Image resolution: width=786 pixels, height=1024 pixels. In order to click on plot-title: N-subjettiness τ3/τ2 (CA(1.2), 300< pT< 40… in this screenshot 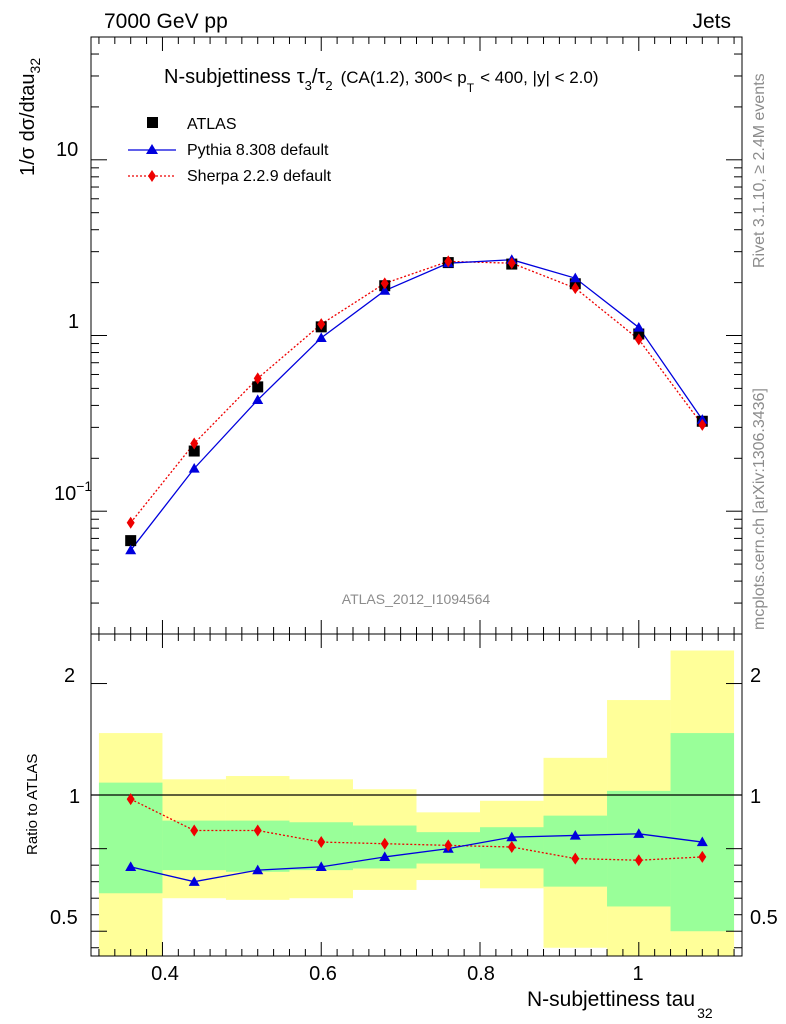, I will do `click(381, 80)`.